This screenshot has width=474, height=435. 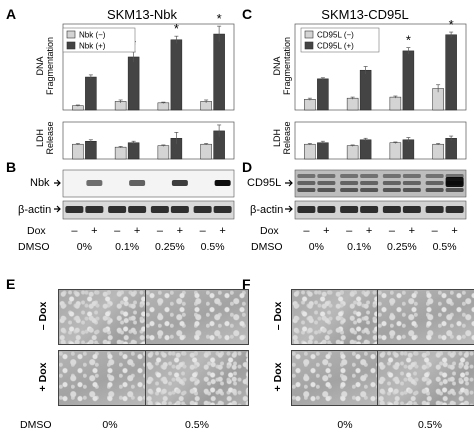 I want to click on left-dox-label: Dox, so click(x=36, y=231).